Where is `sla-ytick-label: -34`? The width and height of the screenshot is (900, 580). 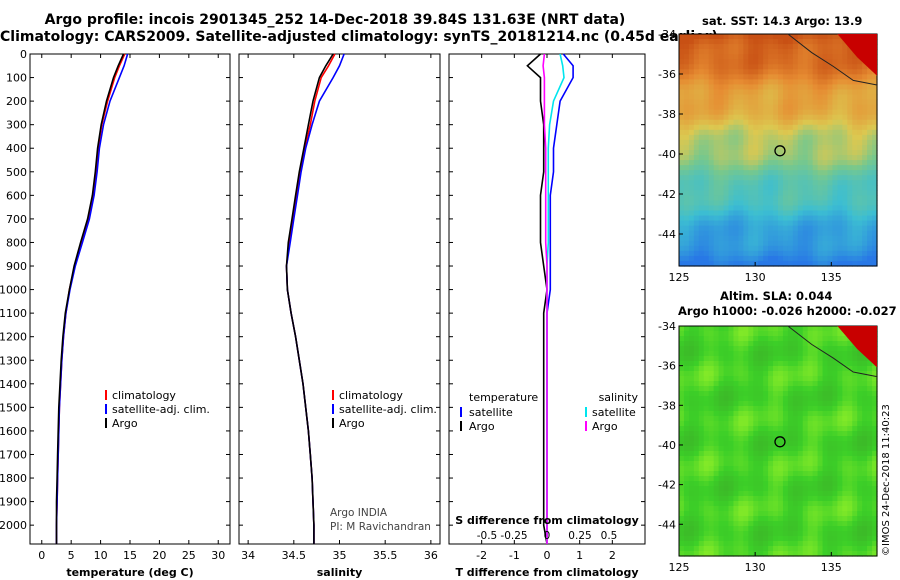 sla-ytick-label: -34 is located at coordinates (667, 326).